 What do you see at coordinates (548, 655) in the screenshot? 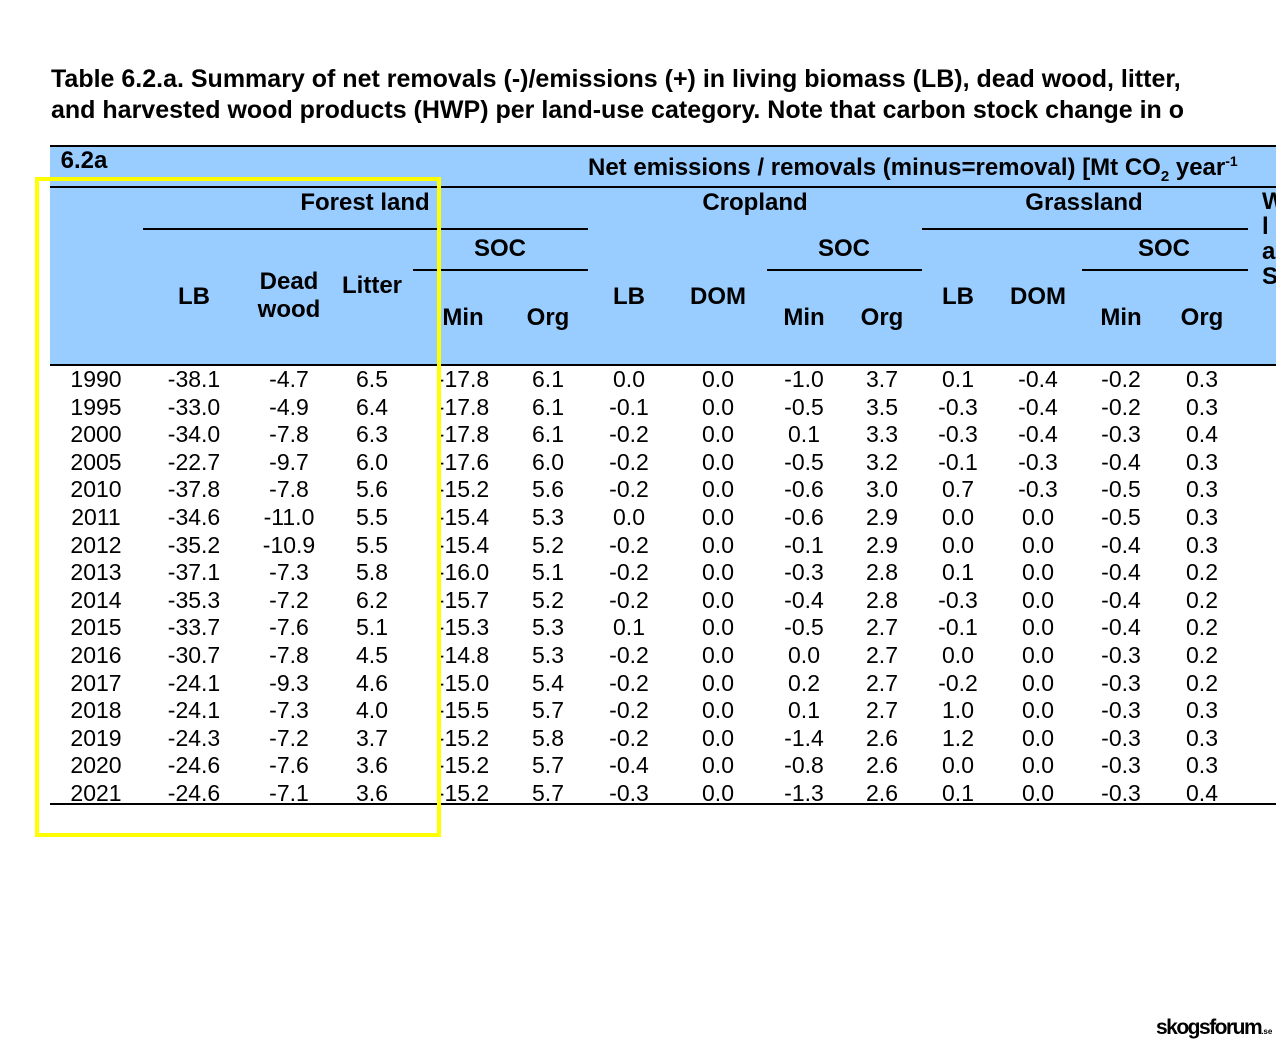
I see `table-cell: 5.3` at bounding box center [548, 655].